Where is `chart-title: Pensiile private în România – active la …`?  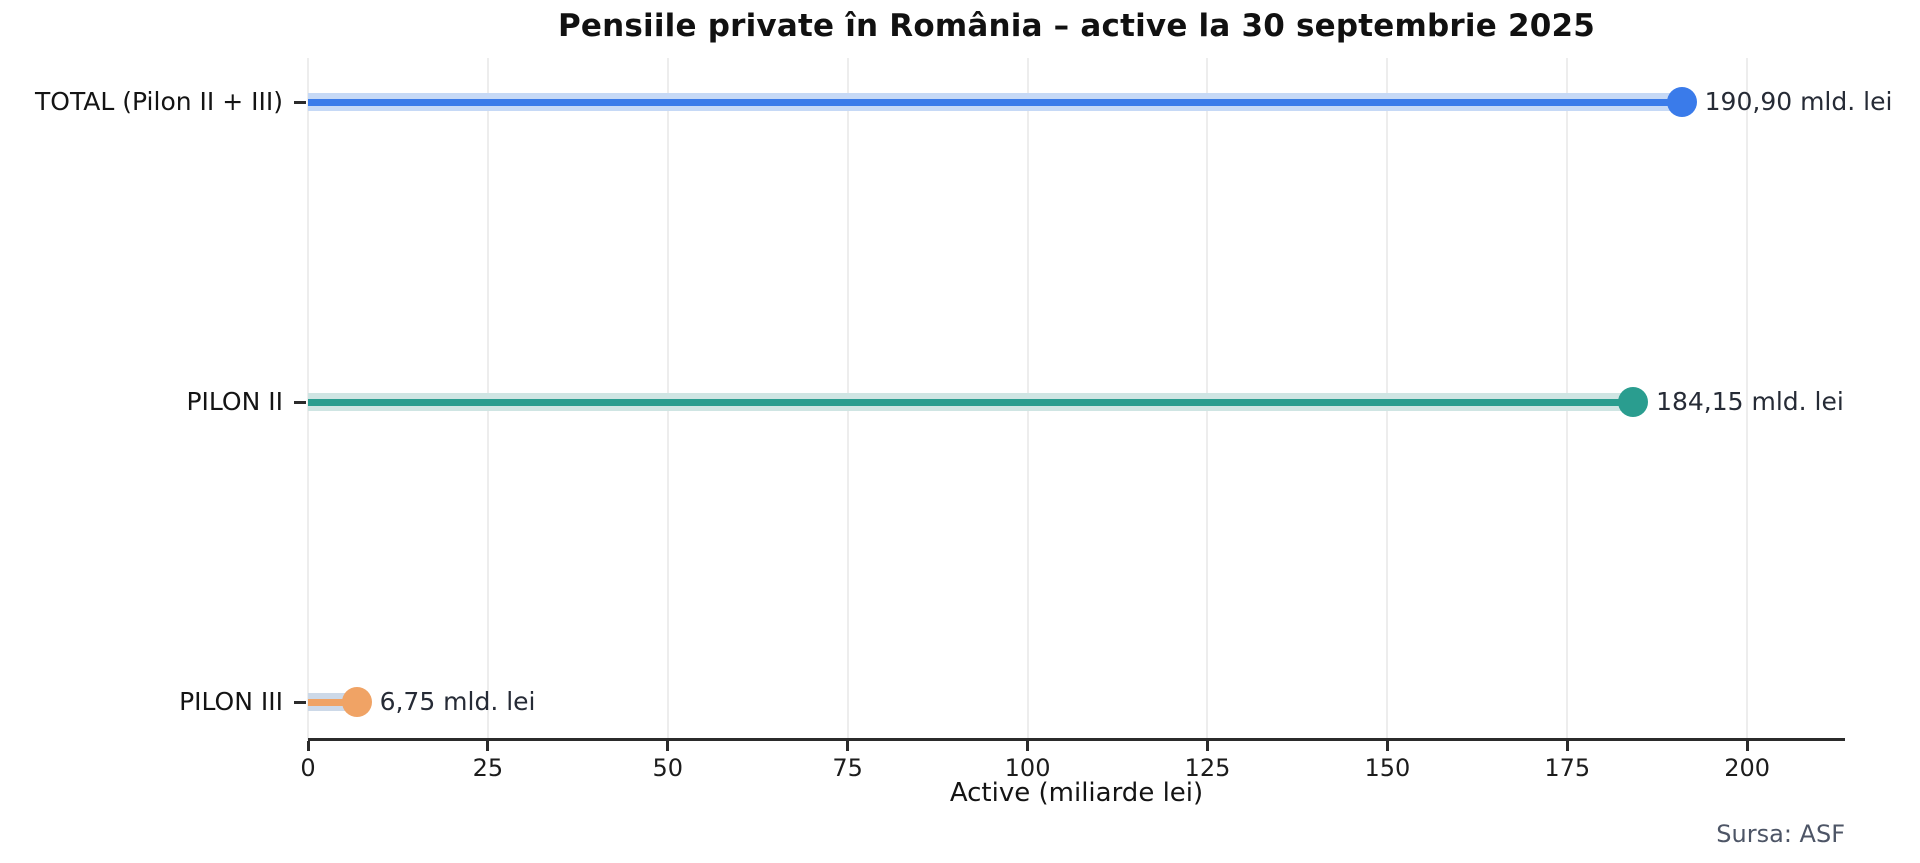 chart-title: Pensiile private în România – active la … is located at coordinates (1076, 26).